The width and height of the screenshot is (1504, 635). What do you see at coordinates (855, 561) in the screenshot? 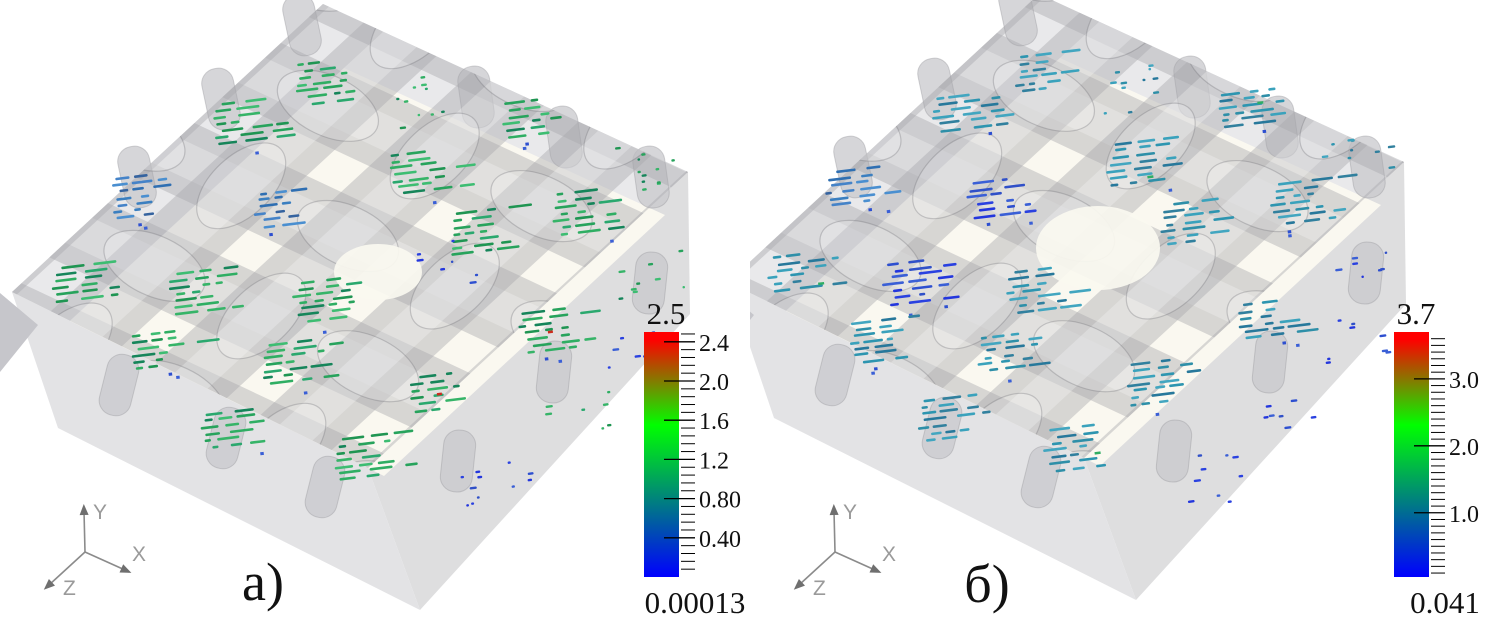
I see `axis-line-x` at bounding box center [855, 561].